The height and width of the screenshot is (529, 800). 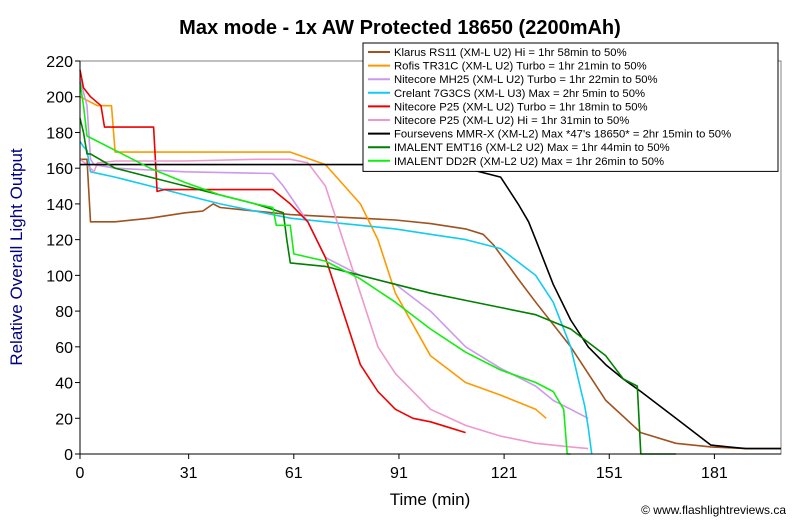 I want to click on x-tick-label: 91, so click(x=399, y=473).